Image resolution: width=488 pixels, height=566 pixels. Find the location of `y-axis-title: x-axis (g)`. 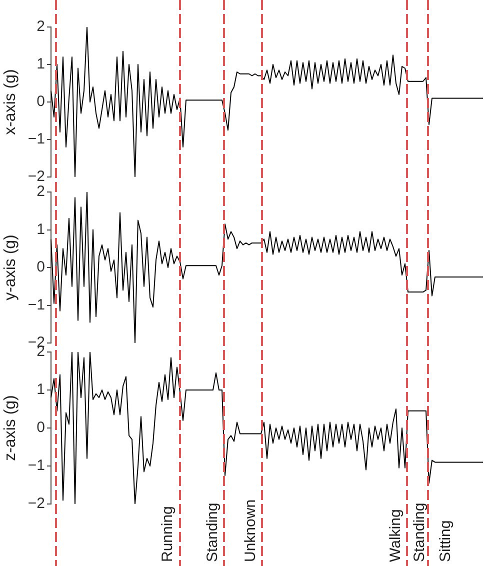

y-axis-title: x-axis (g) is located at coordinates (11, 102).